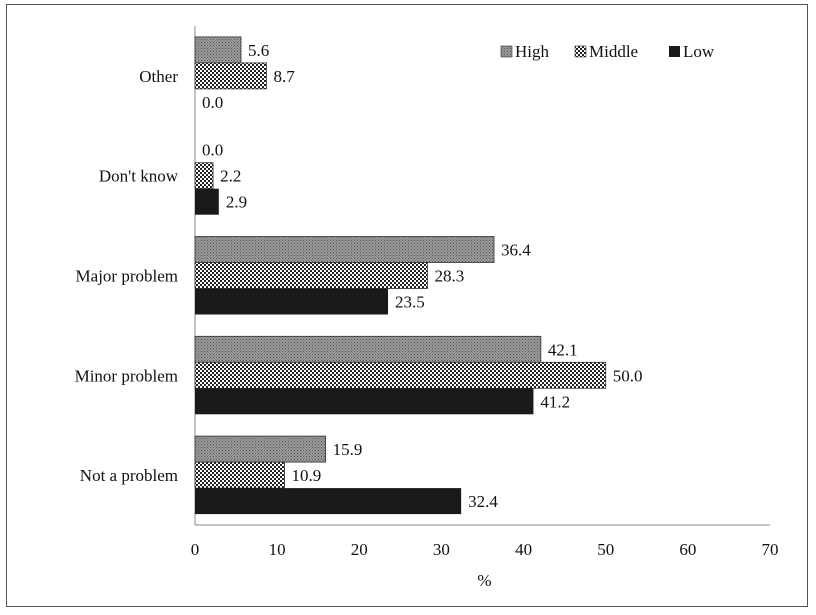 This screenshot has width=816, height=615. What do you see at coordinates (580, 51) in the screenshot?
I see `legend-swatch-middle` at bounding box center [580, 51].